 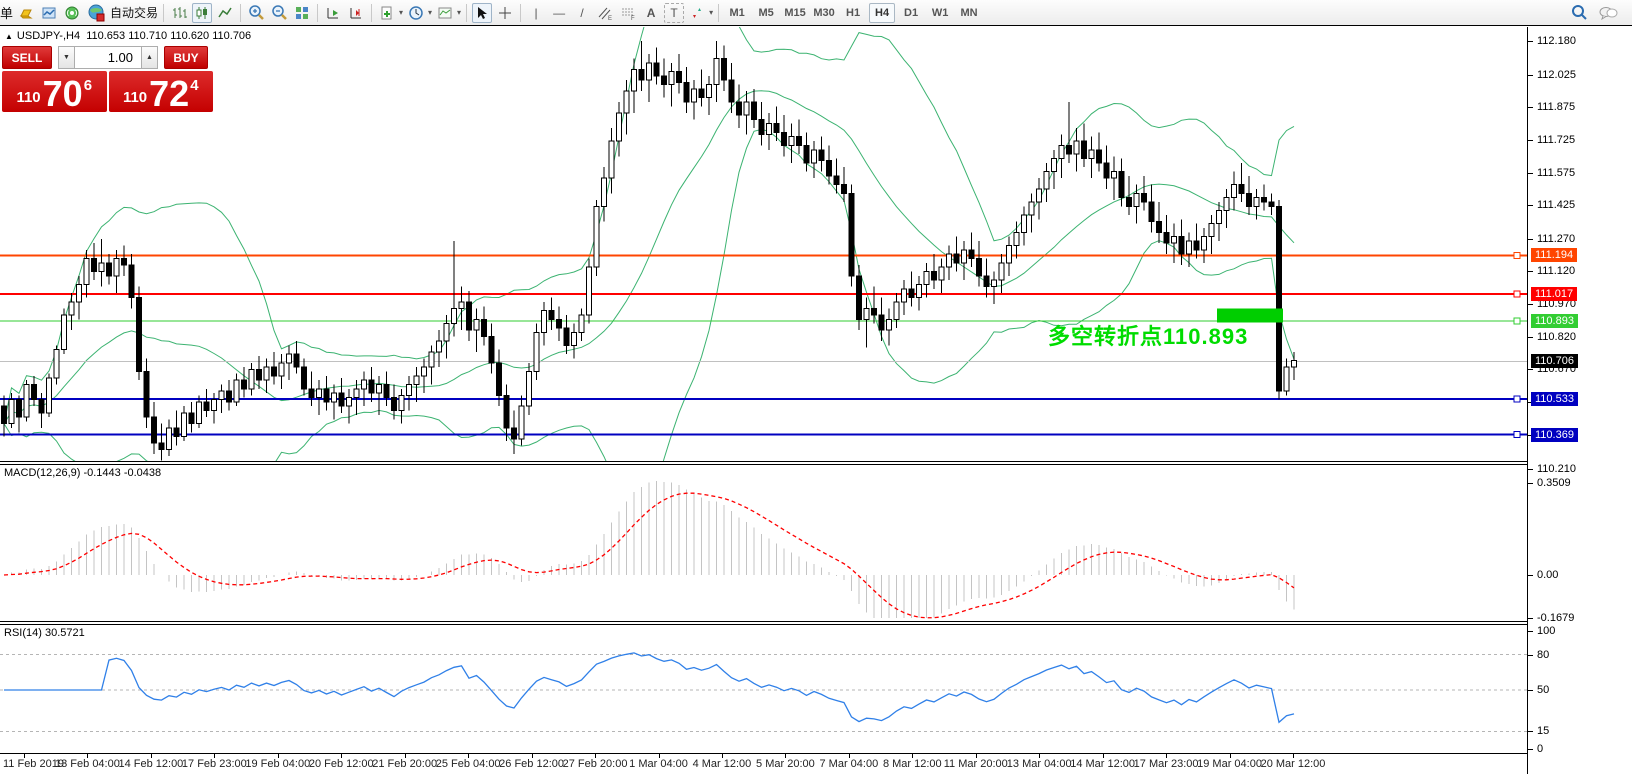 I want to click on buy-price-prefix: 110, so click(x=135, y=97).